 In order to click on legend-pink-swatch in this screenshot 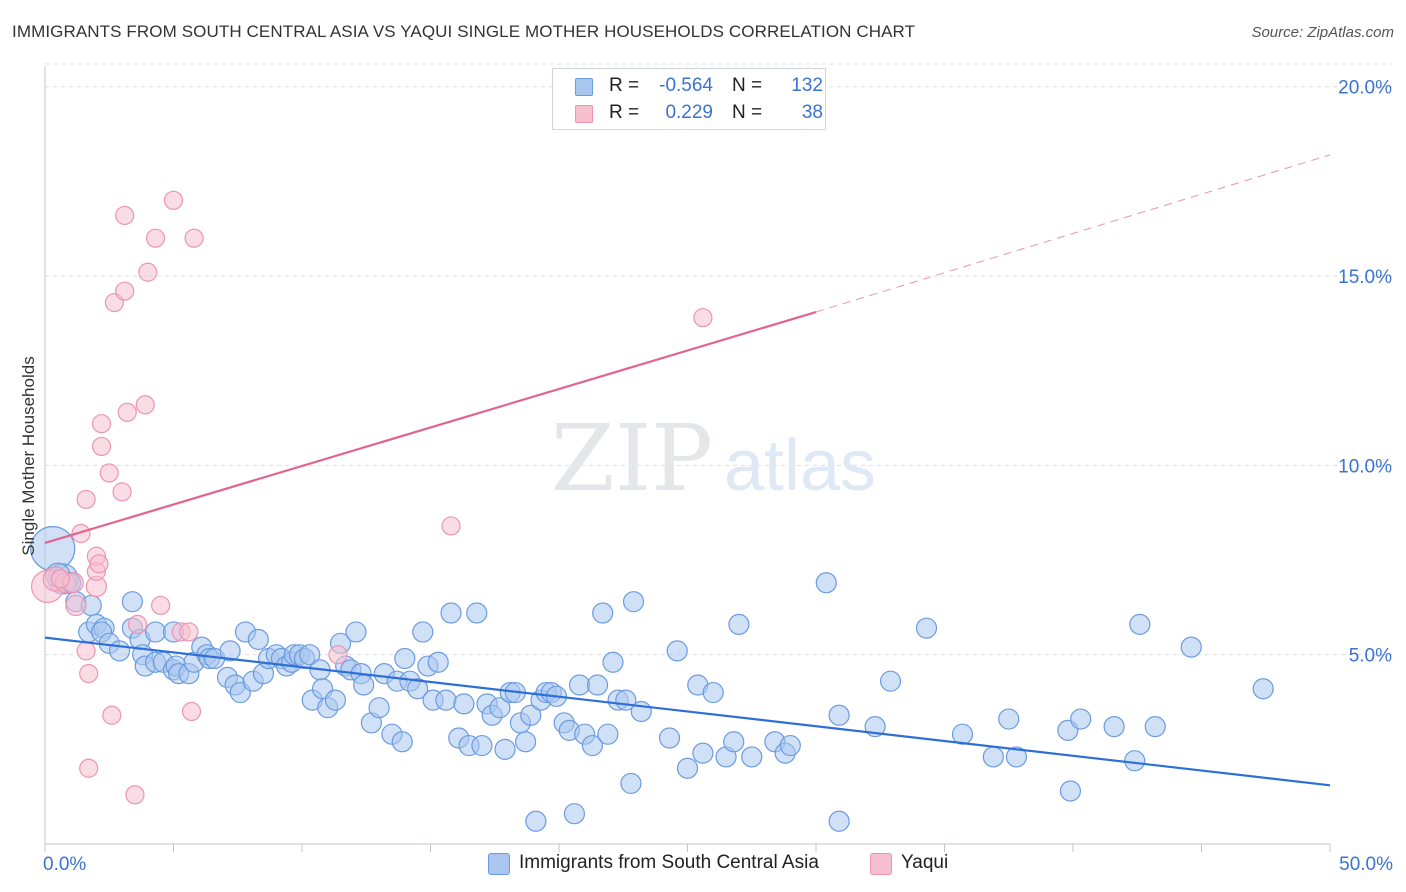, I will do `click(881, 864)`.